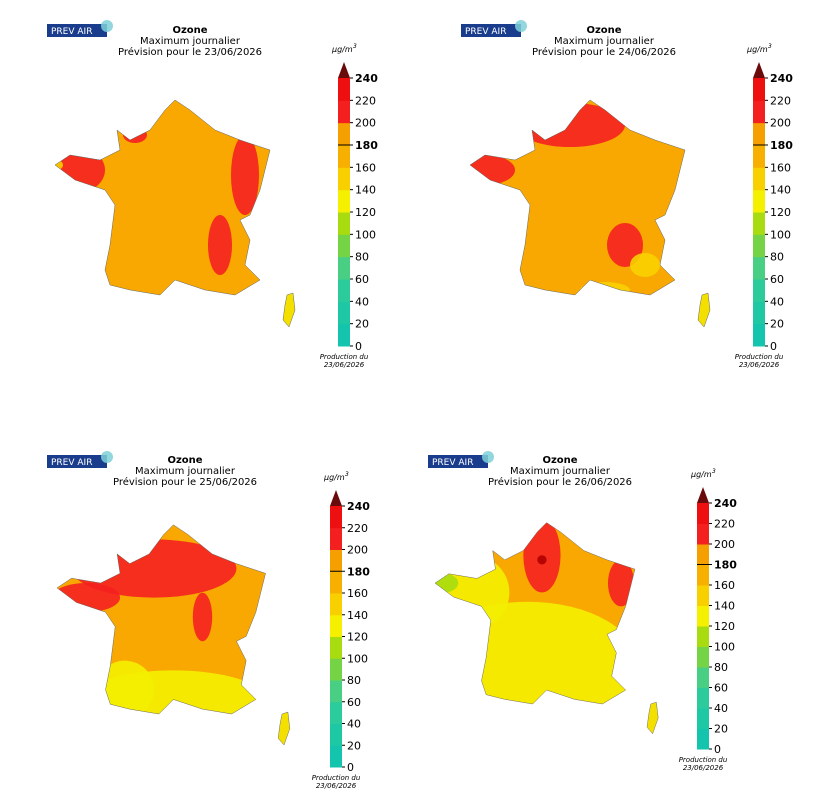 Image resolution: width=814 pixels, height=801 pixels. Describe the element at coordinates (777, 301) in the screenshot. I see `colorbar-label: 40` at that location.